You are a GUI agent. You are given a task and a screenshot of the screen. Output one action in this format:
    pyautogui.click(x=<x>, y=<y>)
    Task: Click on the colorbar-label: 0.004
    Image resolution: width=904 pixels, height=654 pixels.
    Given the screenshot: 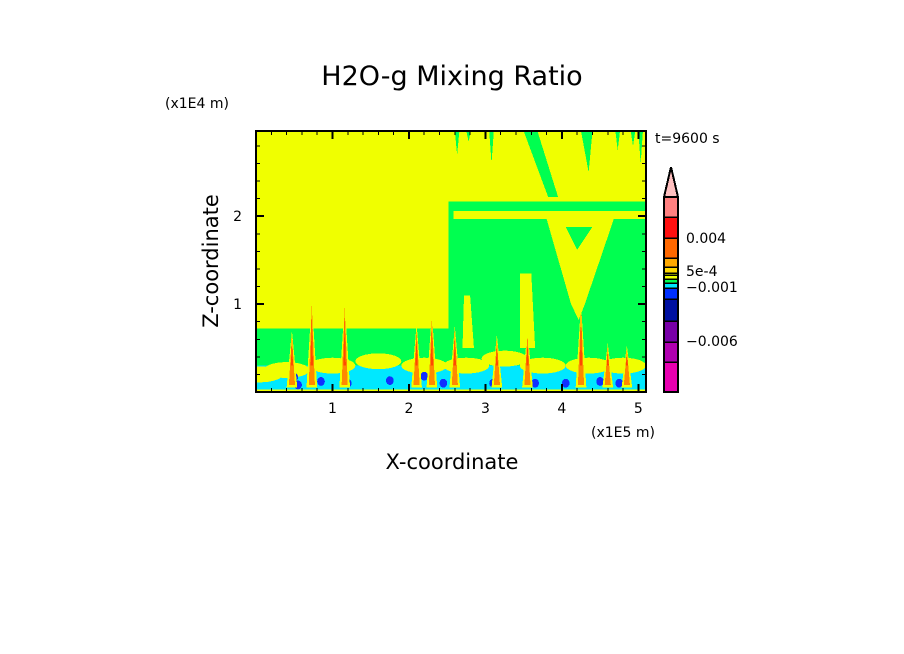 What is the action you would take?
    pyautogui.click(x=706, y=239)
    